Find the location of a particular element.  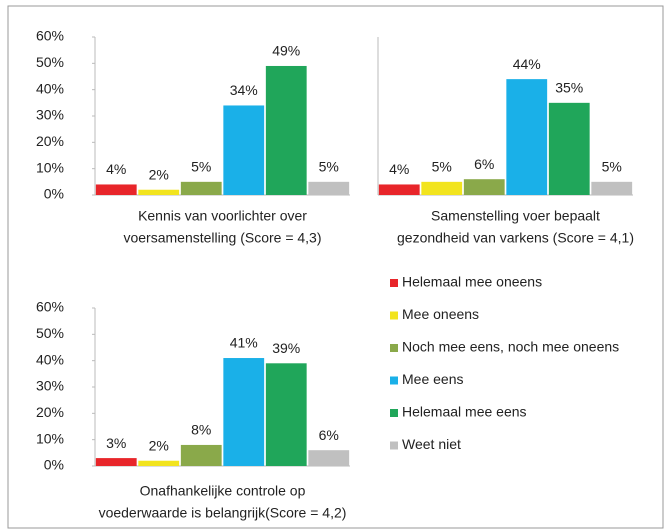

legend-label: Weet niet is located at coordinates (431, 444).